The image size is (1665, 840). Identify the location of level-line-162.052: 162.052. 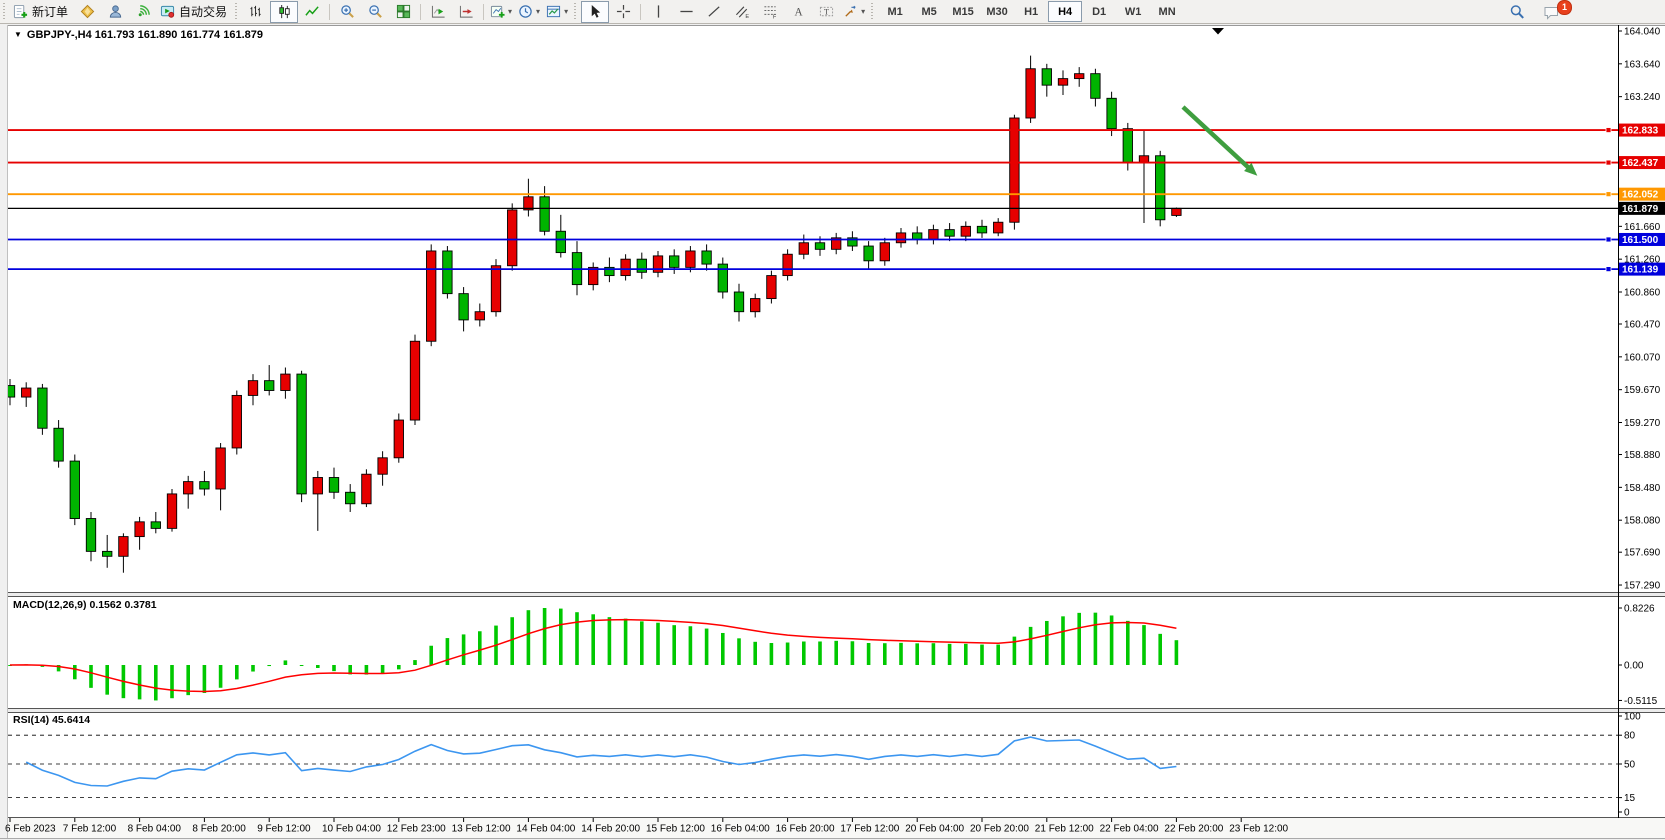
(836, 194).